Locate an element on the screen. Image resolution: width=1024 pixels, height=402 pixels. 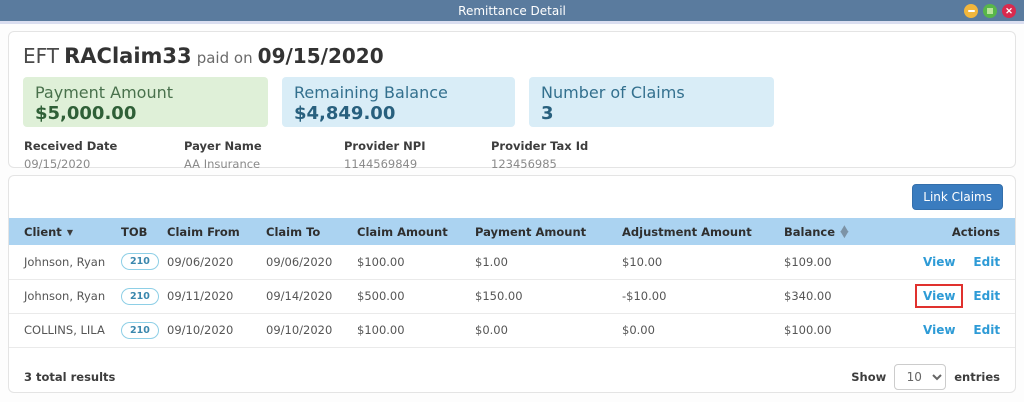
column-claim-amount: Claim Amount is located at coordinates (402, 231).